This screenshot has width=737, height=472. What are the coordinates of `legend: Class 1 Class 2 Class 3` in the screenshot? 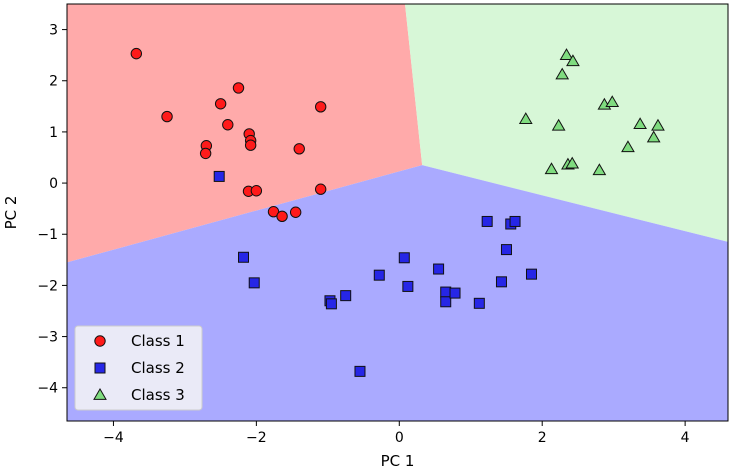 It's located at (138, 368).